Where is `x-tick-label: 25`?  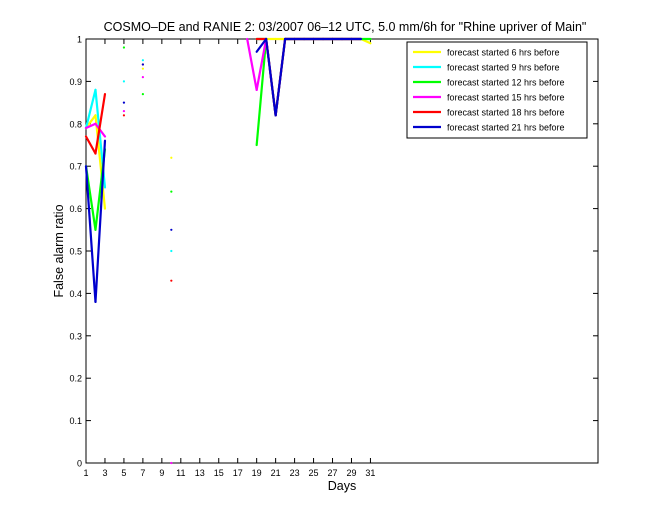
x-tick-label: 25 is located at coordinates (314, 473).